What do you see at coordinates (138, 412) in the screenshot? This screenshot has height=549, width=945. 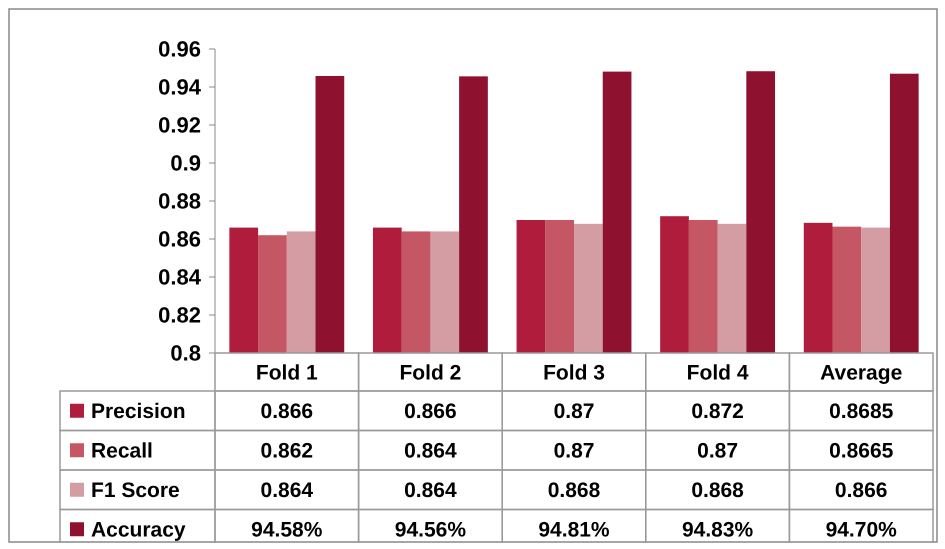 I see `legend-label: Precision` at bounding box center [138, 412].